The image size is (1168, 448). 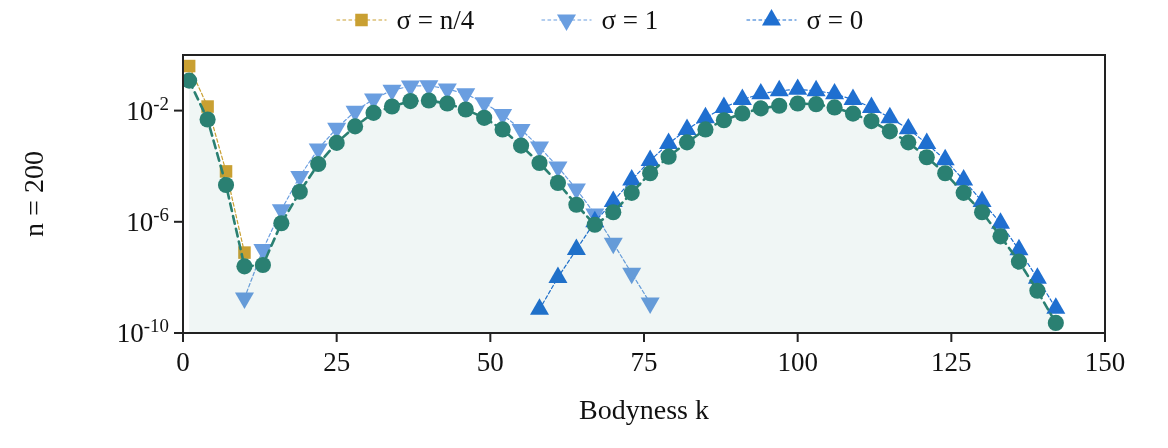 I want to click on x-tick-label: 150, so click(x=1105, y=362).